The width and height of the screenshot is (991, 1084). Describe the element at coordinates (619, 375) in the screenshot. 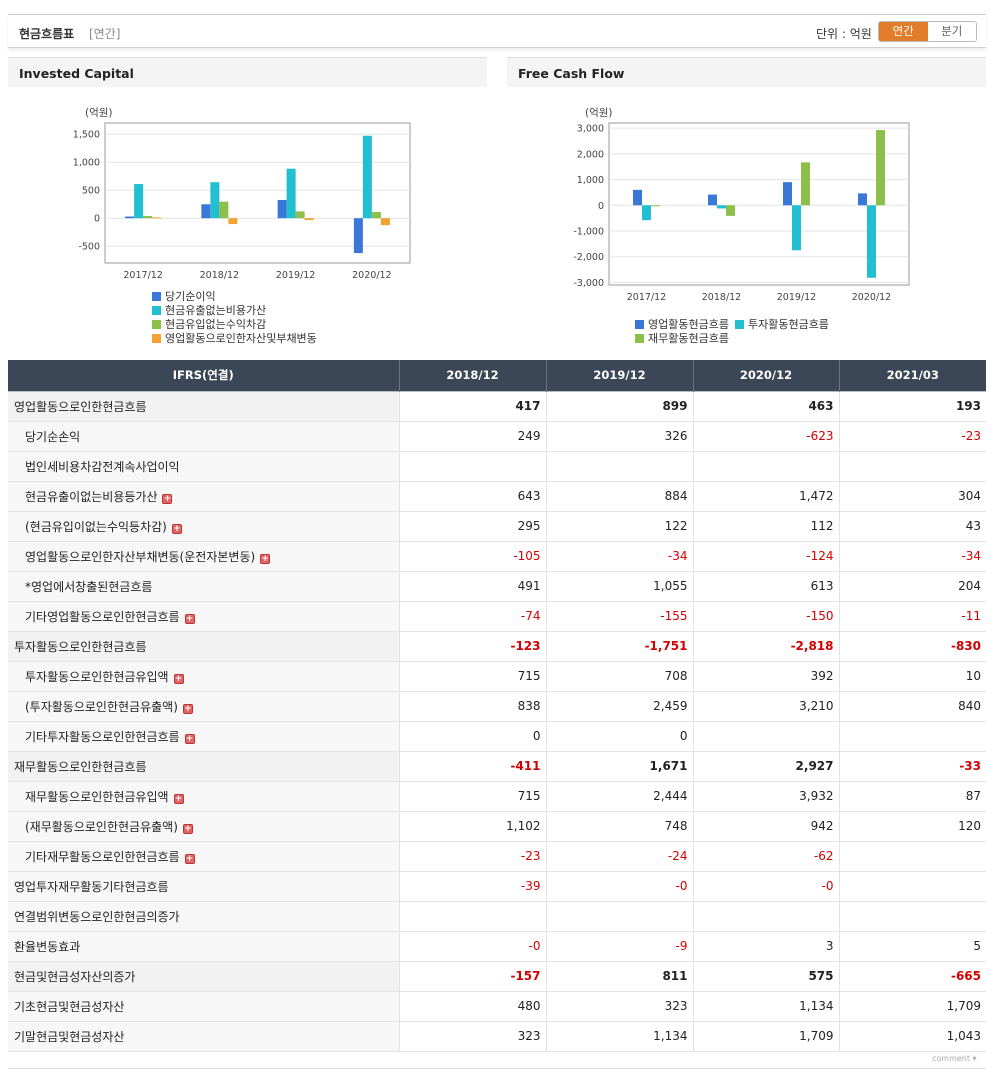

I see `header-2019: 2019/12` at that location.